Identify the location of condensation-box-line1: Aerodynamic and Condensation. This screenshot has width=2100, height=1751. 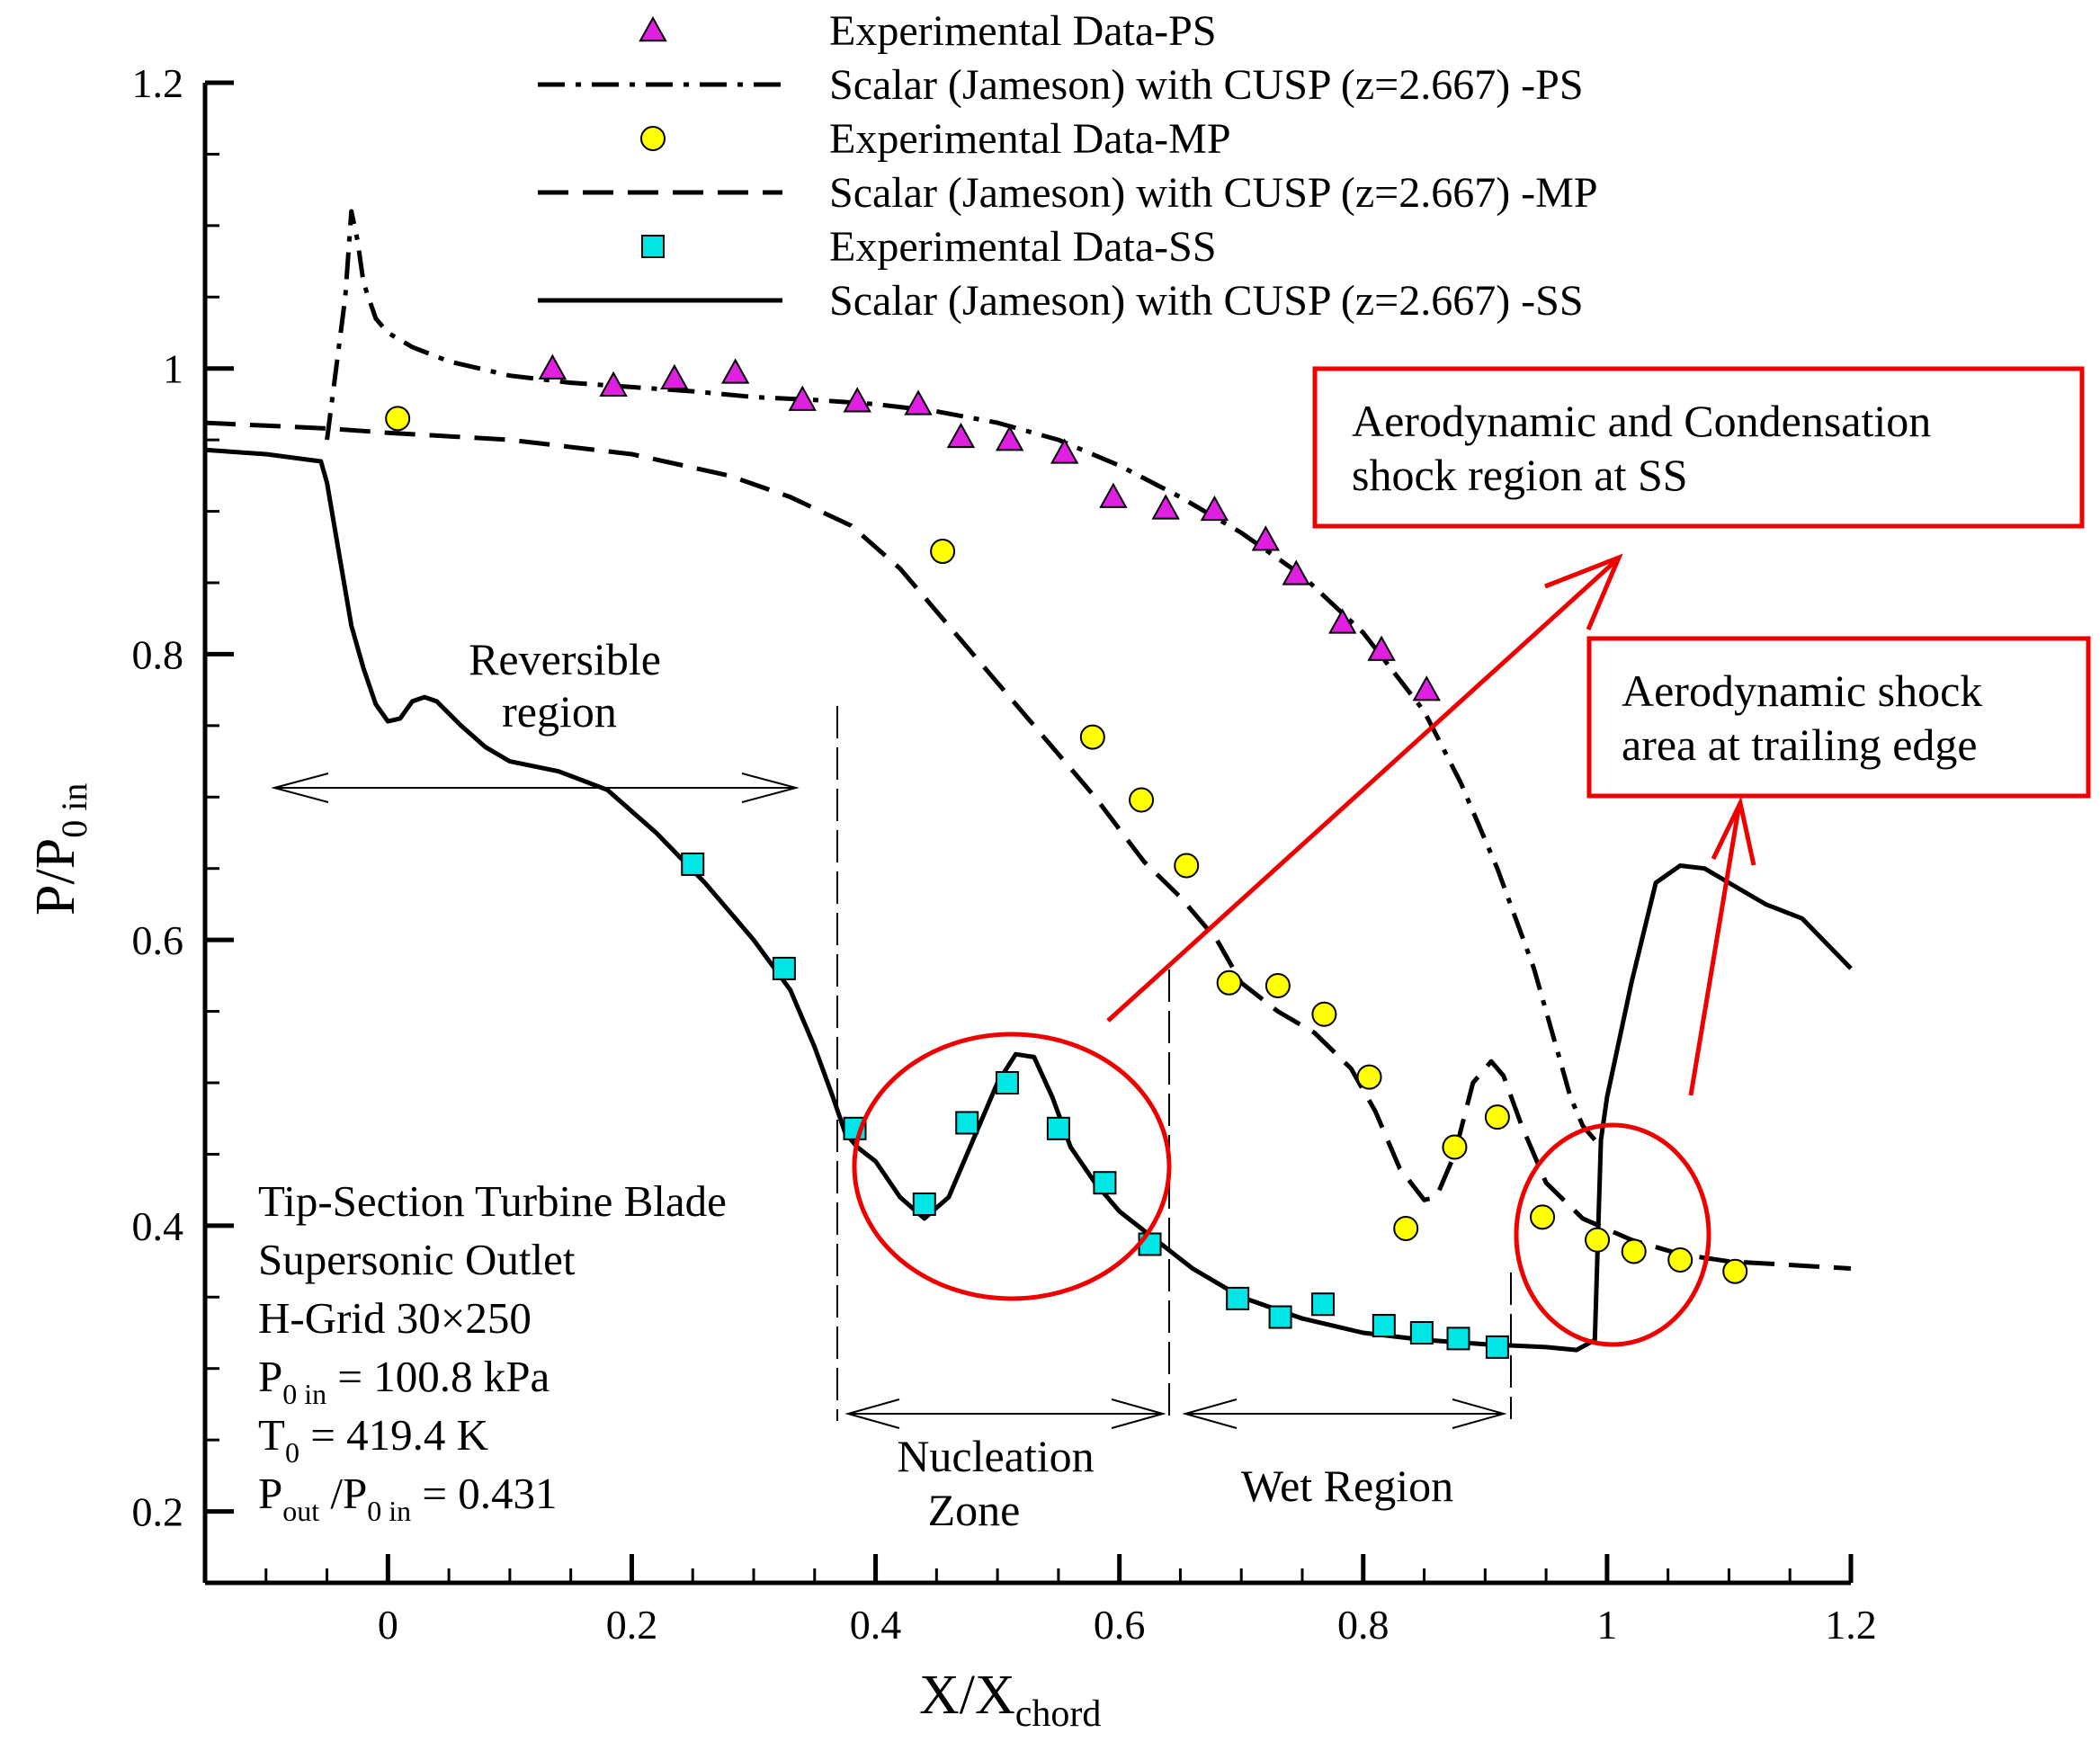
(1642, 421).